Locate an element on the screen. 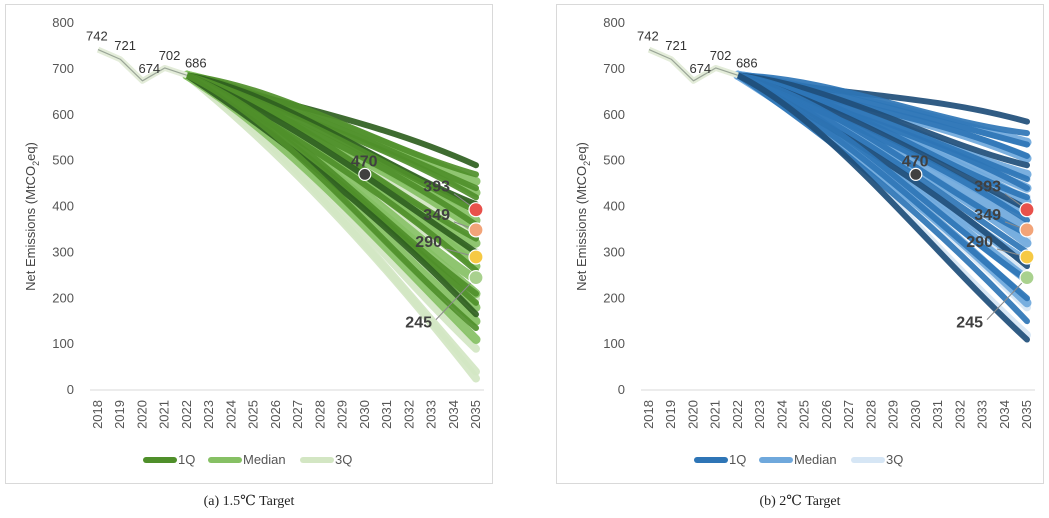 Image resolution: width=1049 pixels, height=518 pixels. y-tick-label: 800 is located at coordinates (614, 22).